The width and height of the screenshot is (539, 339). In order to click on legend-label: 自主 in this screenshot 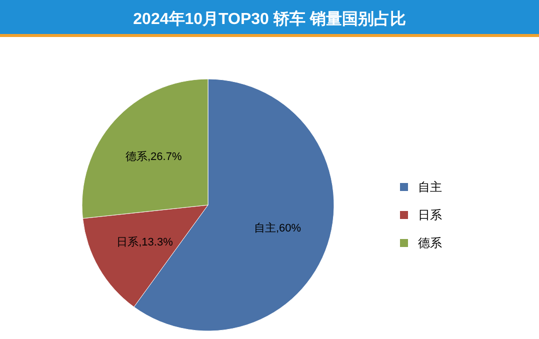, I will do `click(430, 187)`.